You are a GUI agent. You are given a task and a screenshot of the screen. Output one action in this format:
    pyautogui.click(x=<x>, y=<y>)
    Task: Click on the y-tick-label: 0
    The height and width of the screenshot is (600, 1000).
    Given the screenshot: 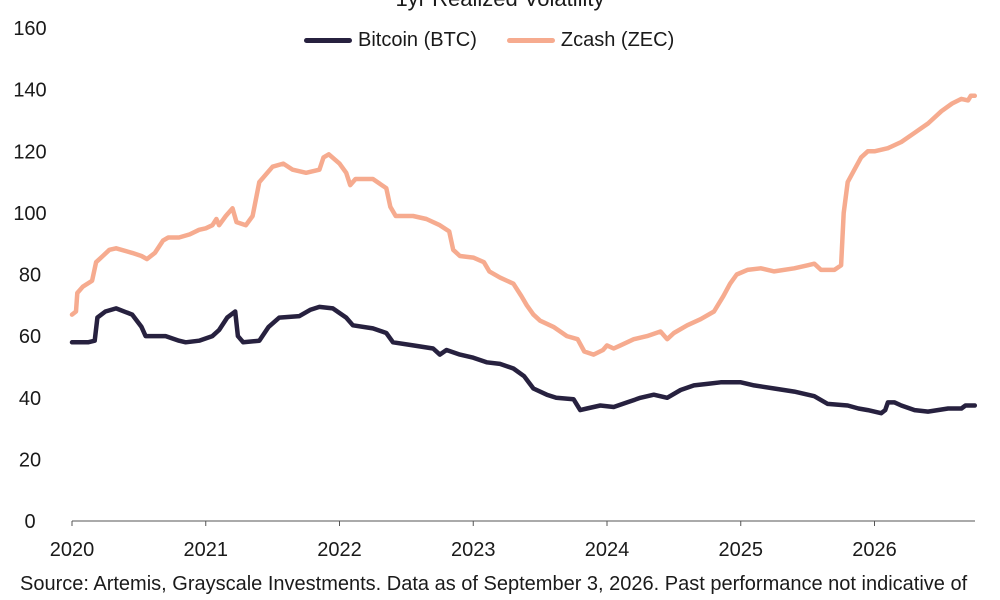 What is the action you would take?
    pyautogui.click(x=29, y=522)
    